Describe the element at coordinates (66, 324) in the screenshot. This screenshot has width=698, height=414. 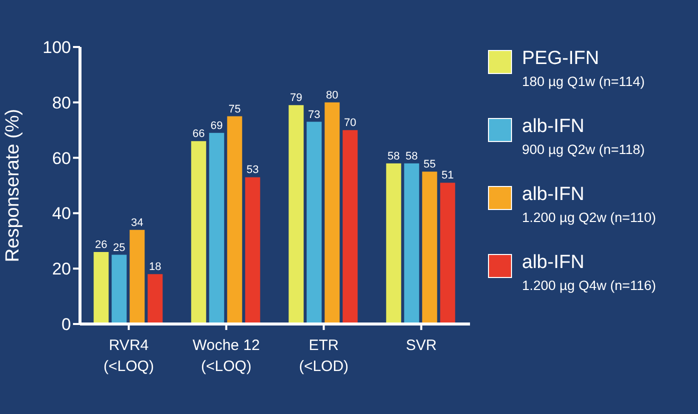
I see `y-tick-label: 0` at that location.